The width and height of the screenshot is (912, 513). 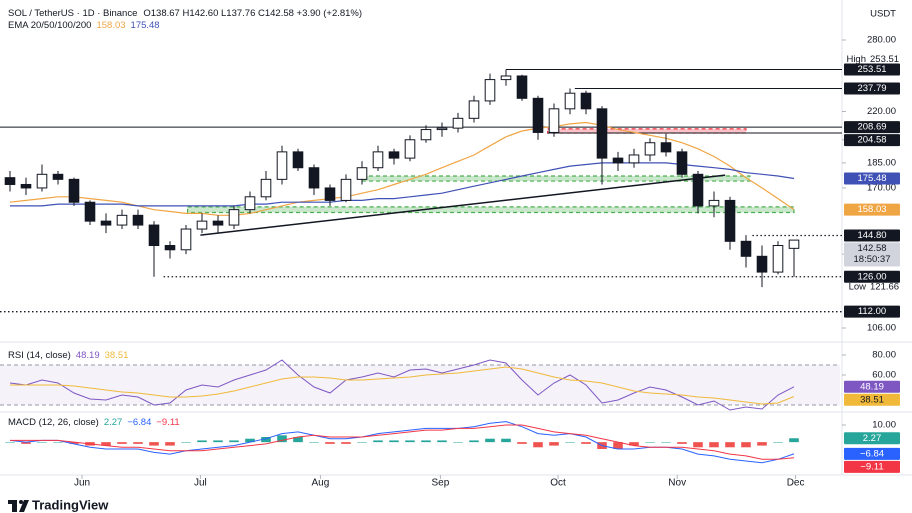 I want to click on y-tick-label: 60.00, so click(x=884, y=375).